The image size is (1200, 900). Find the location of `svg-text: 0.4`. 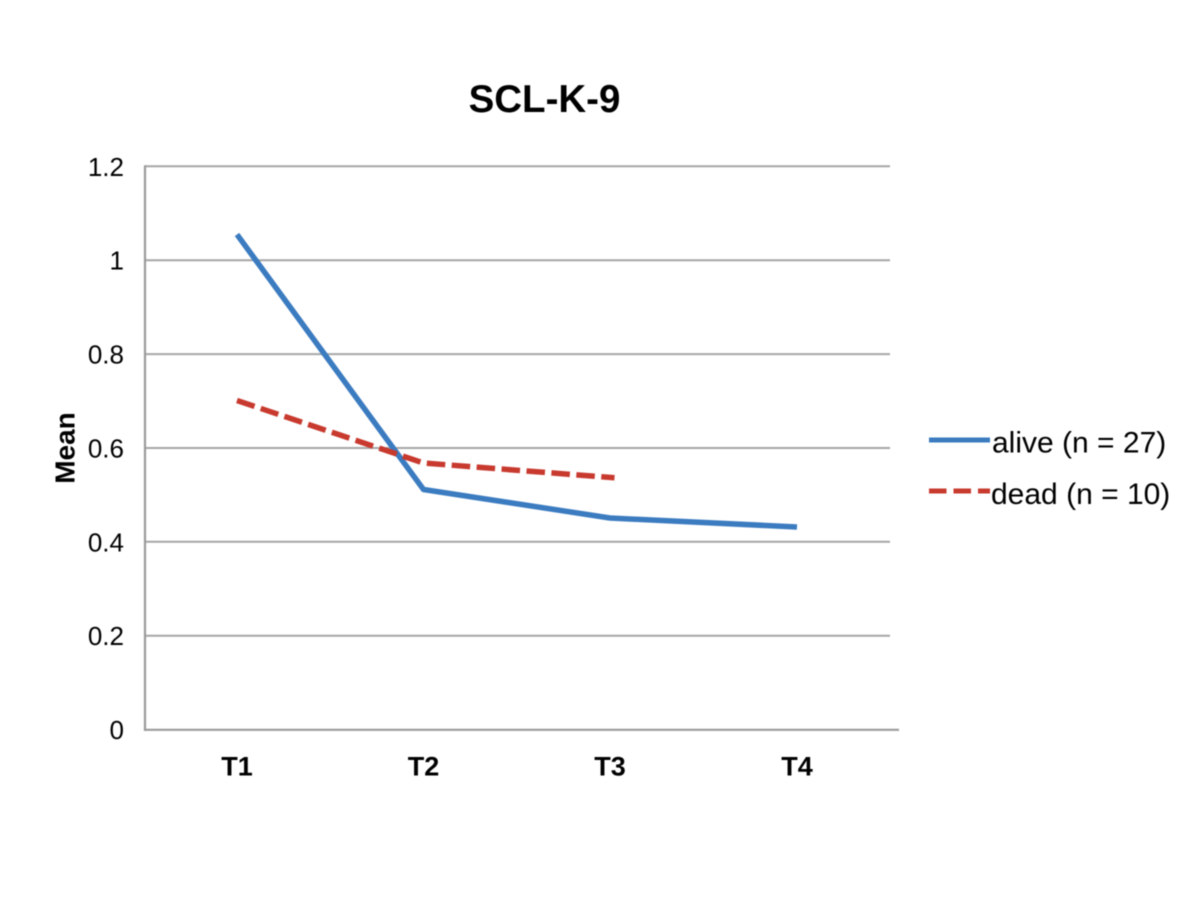

svg-text: 0.4 is located at coordinates (106, 542).